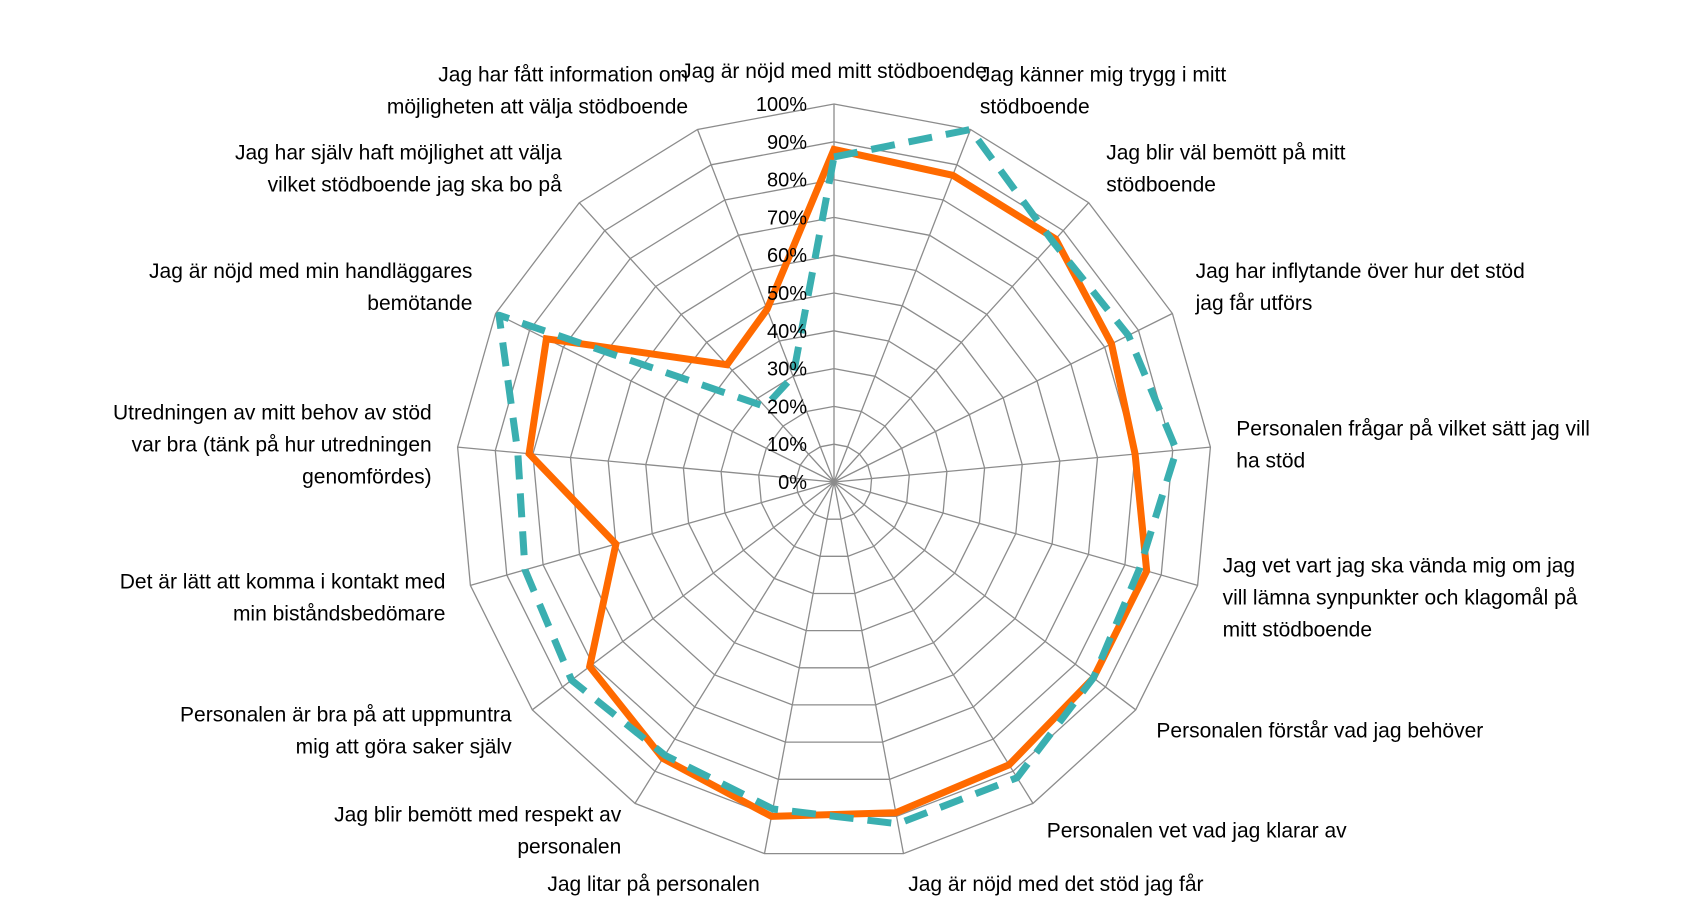  What do you see at coordinates (310, 271) in the screenshot?
I see `category-label: Jag är nöjd med min handläggares` at bounding box center [310, 271].